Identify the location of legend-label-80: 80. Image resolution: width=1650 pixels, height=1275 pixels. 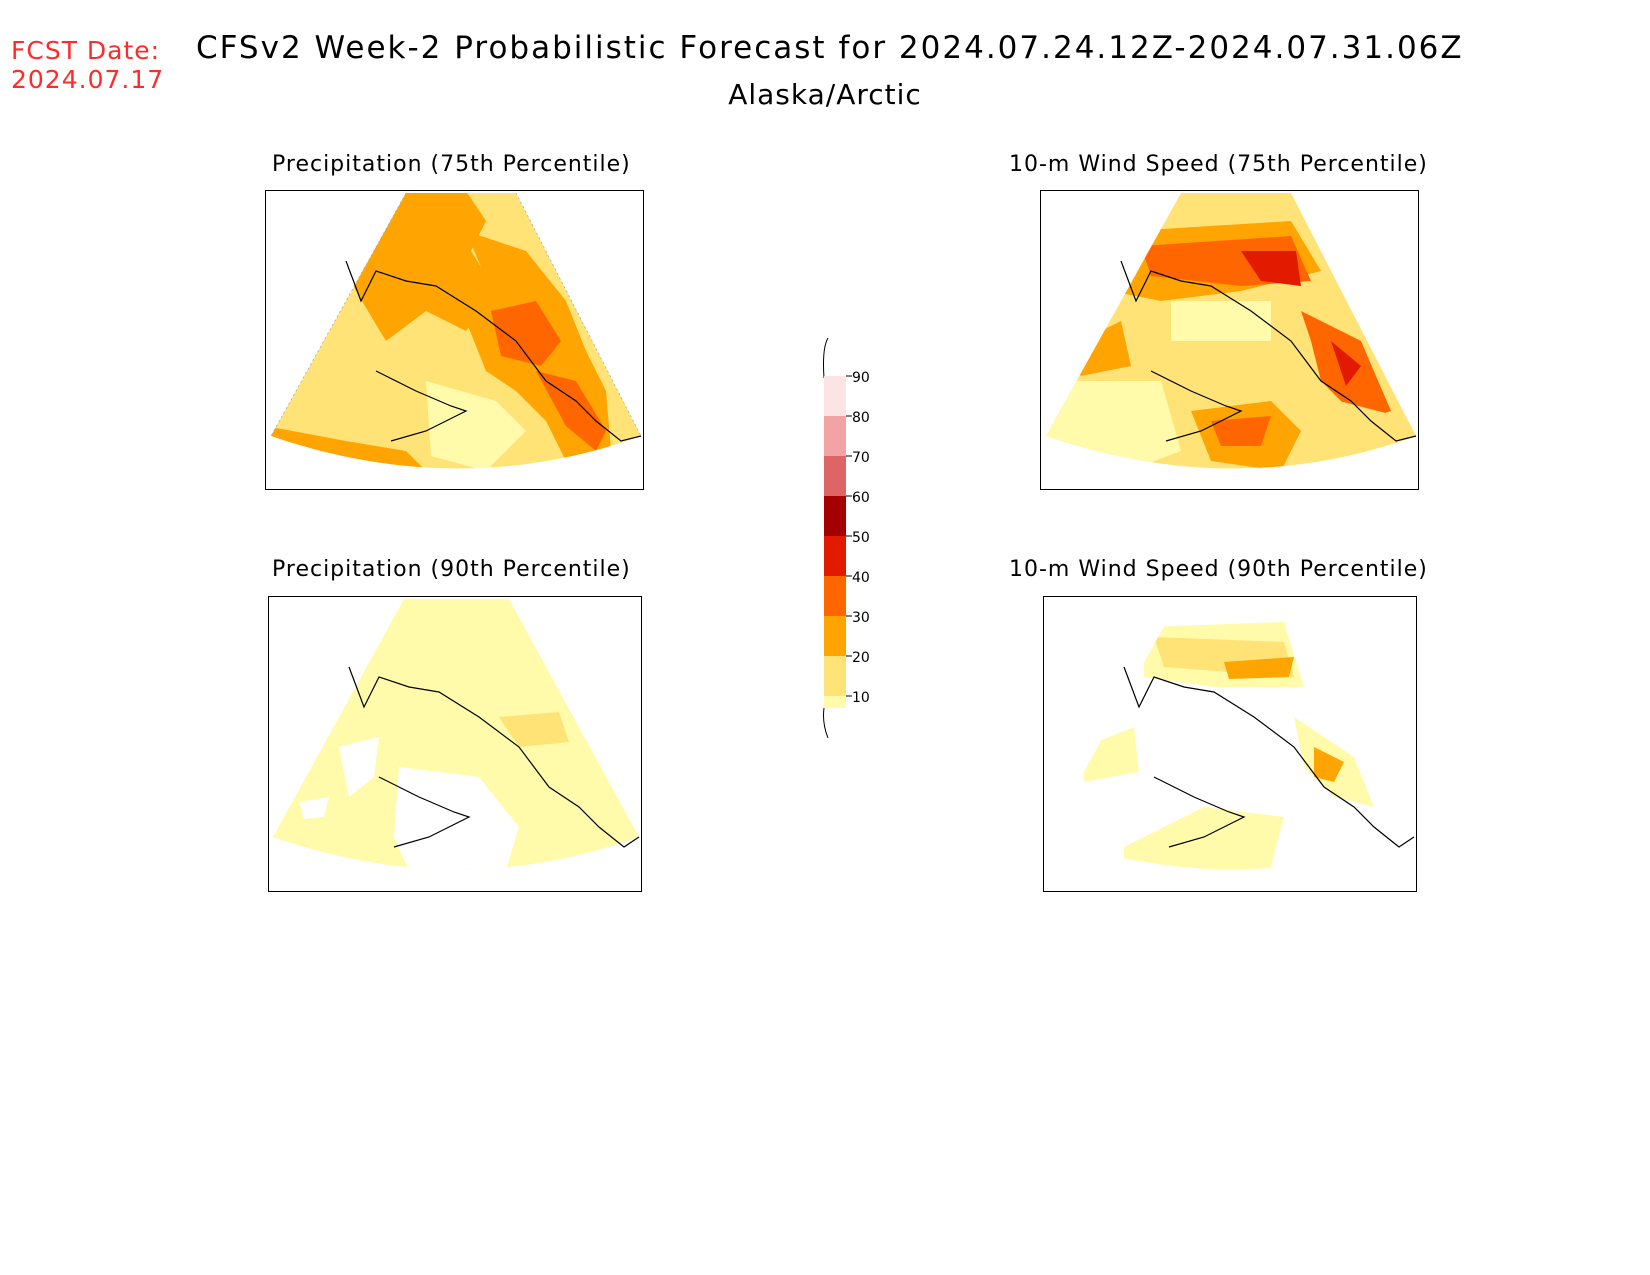
(861, 418).